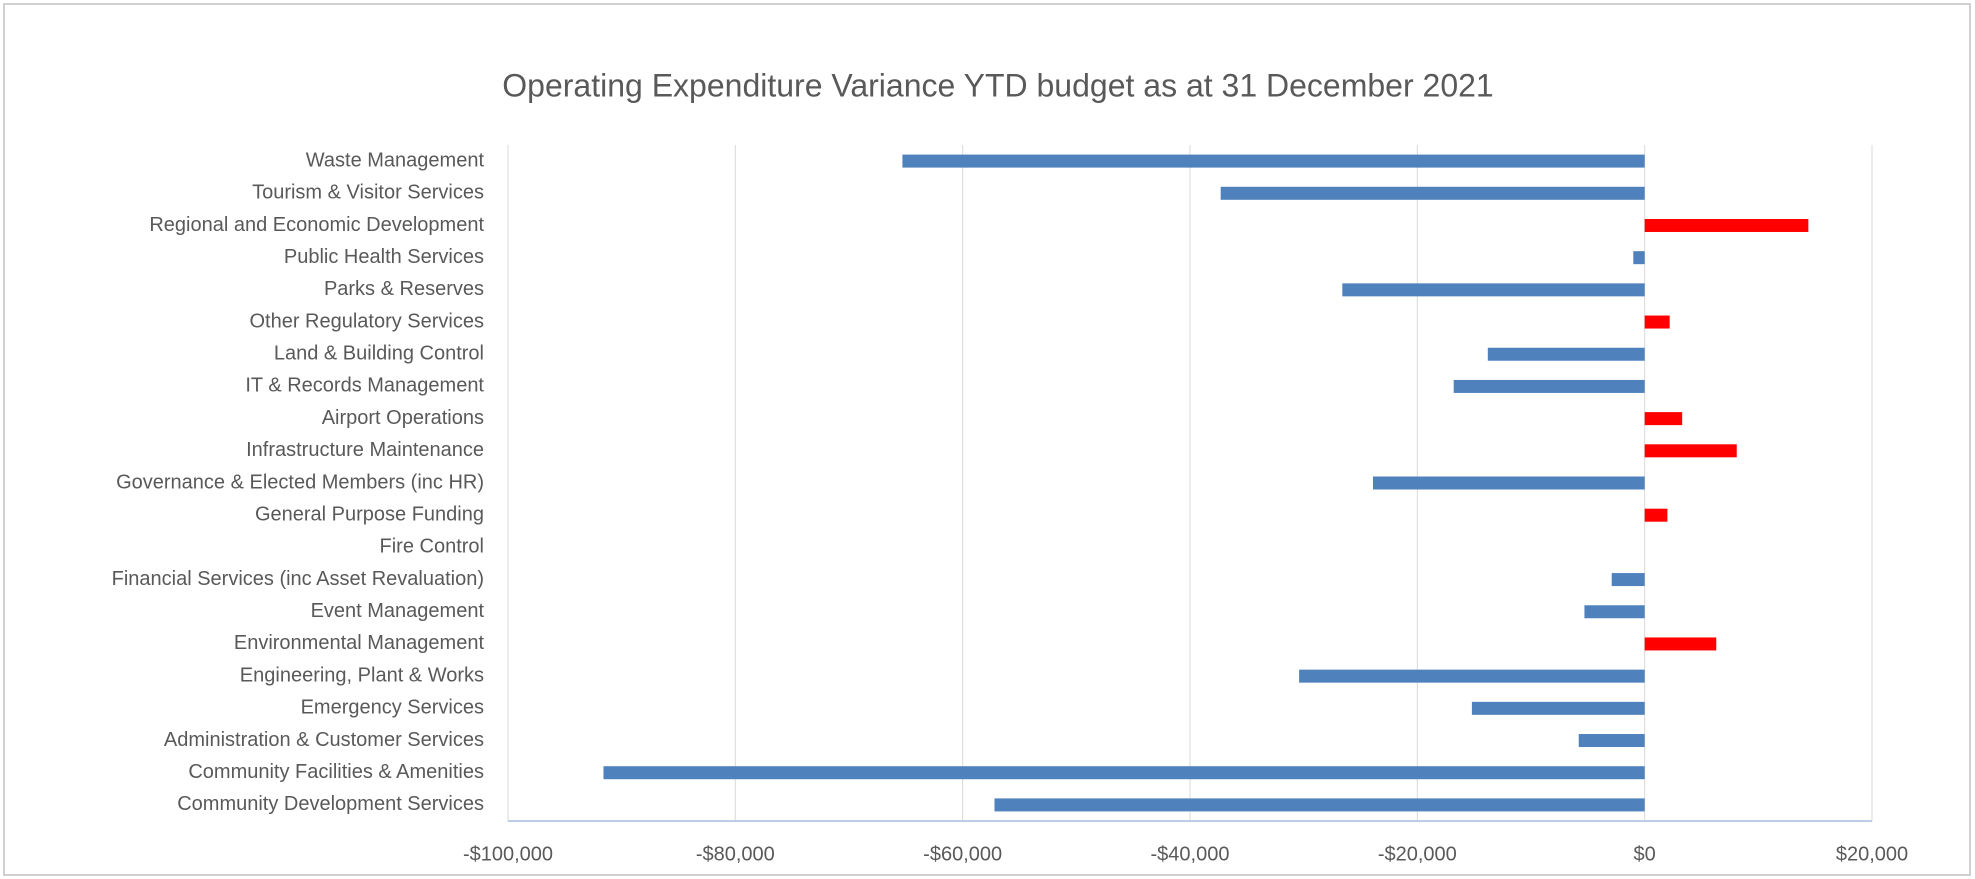 This screenshot has height=879, width=1975. Describe the element at coordinates (398, 611) in the screenshot. I see `y-tick-label: Event Management` at that location.